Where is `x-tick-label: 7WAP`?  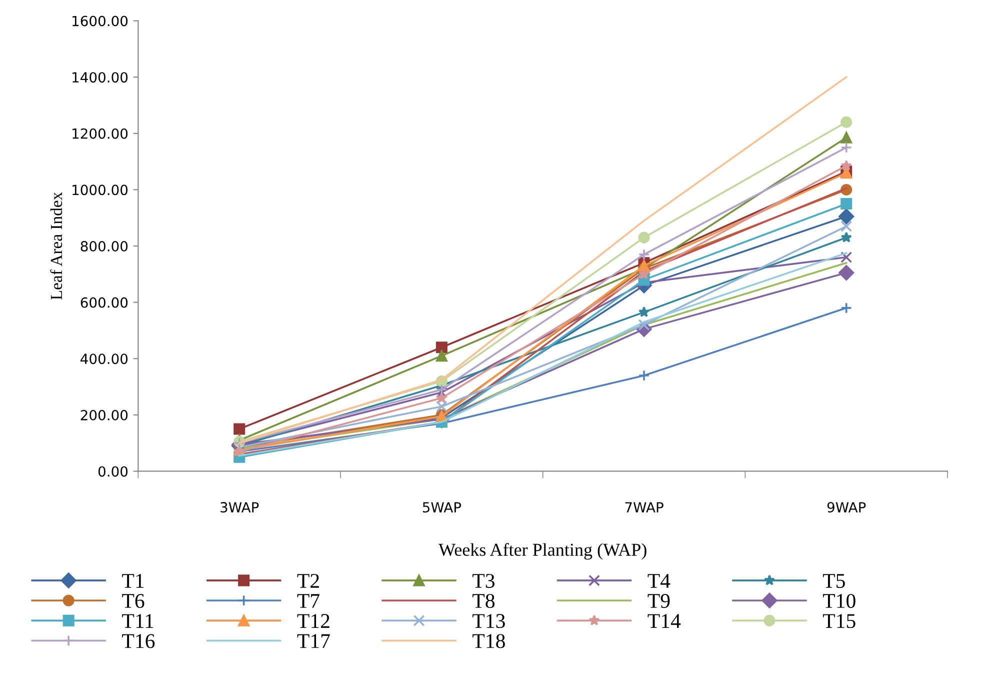
x-tick-label: 7WAP is located at coordinates (644, 507).